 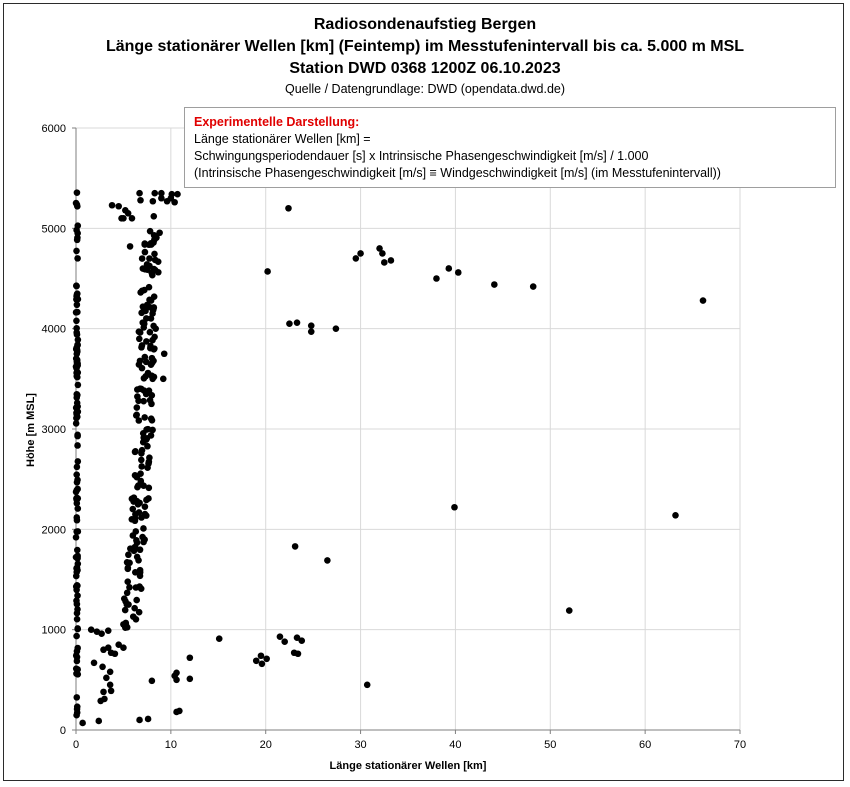 I want to click on x-tick-label: 50, so click(x=550, y=745).